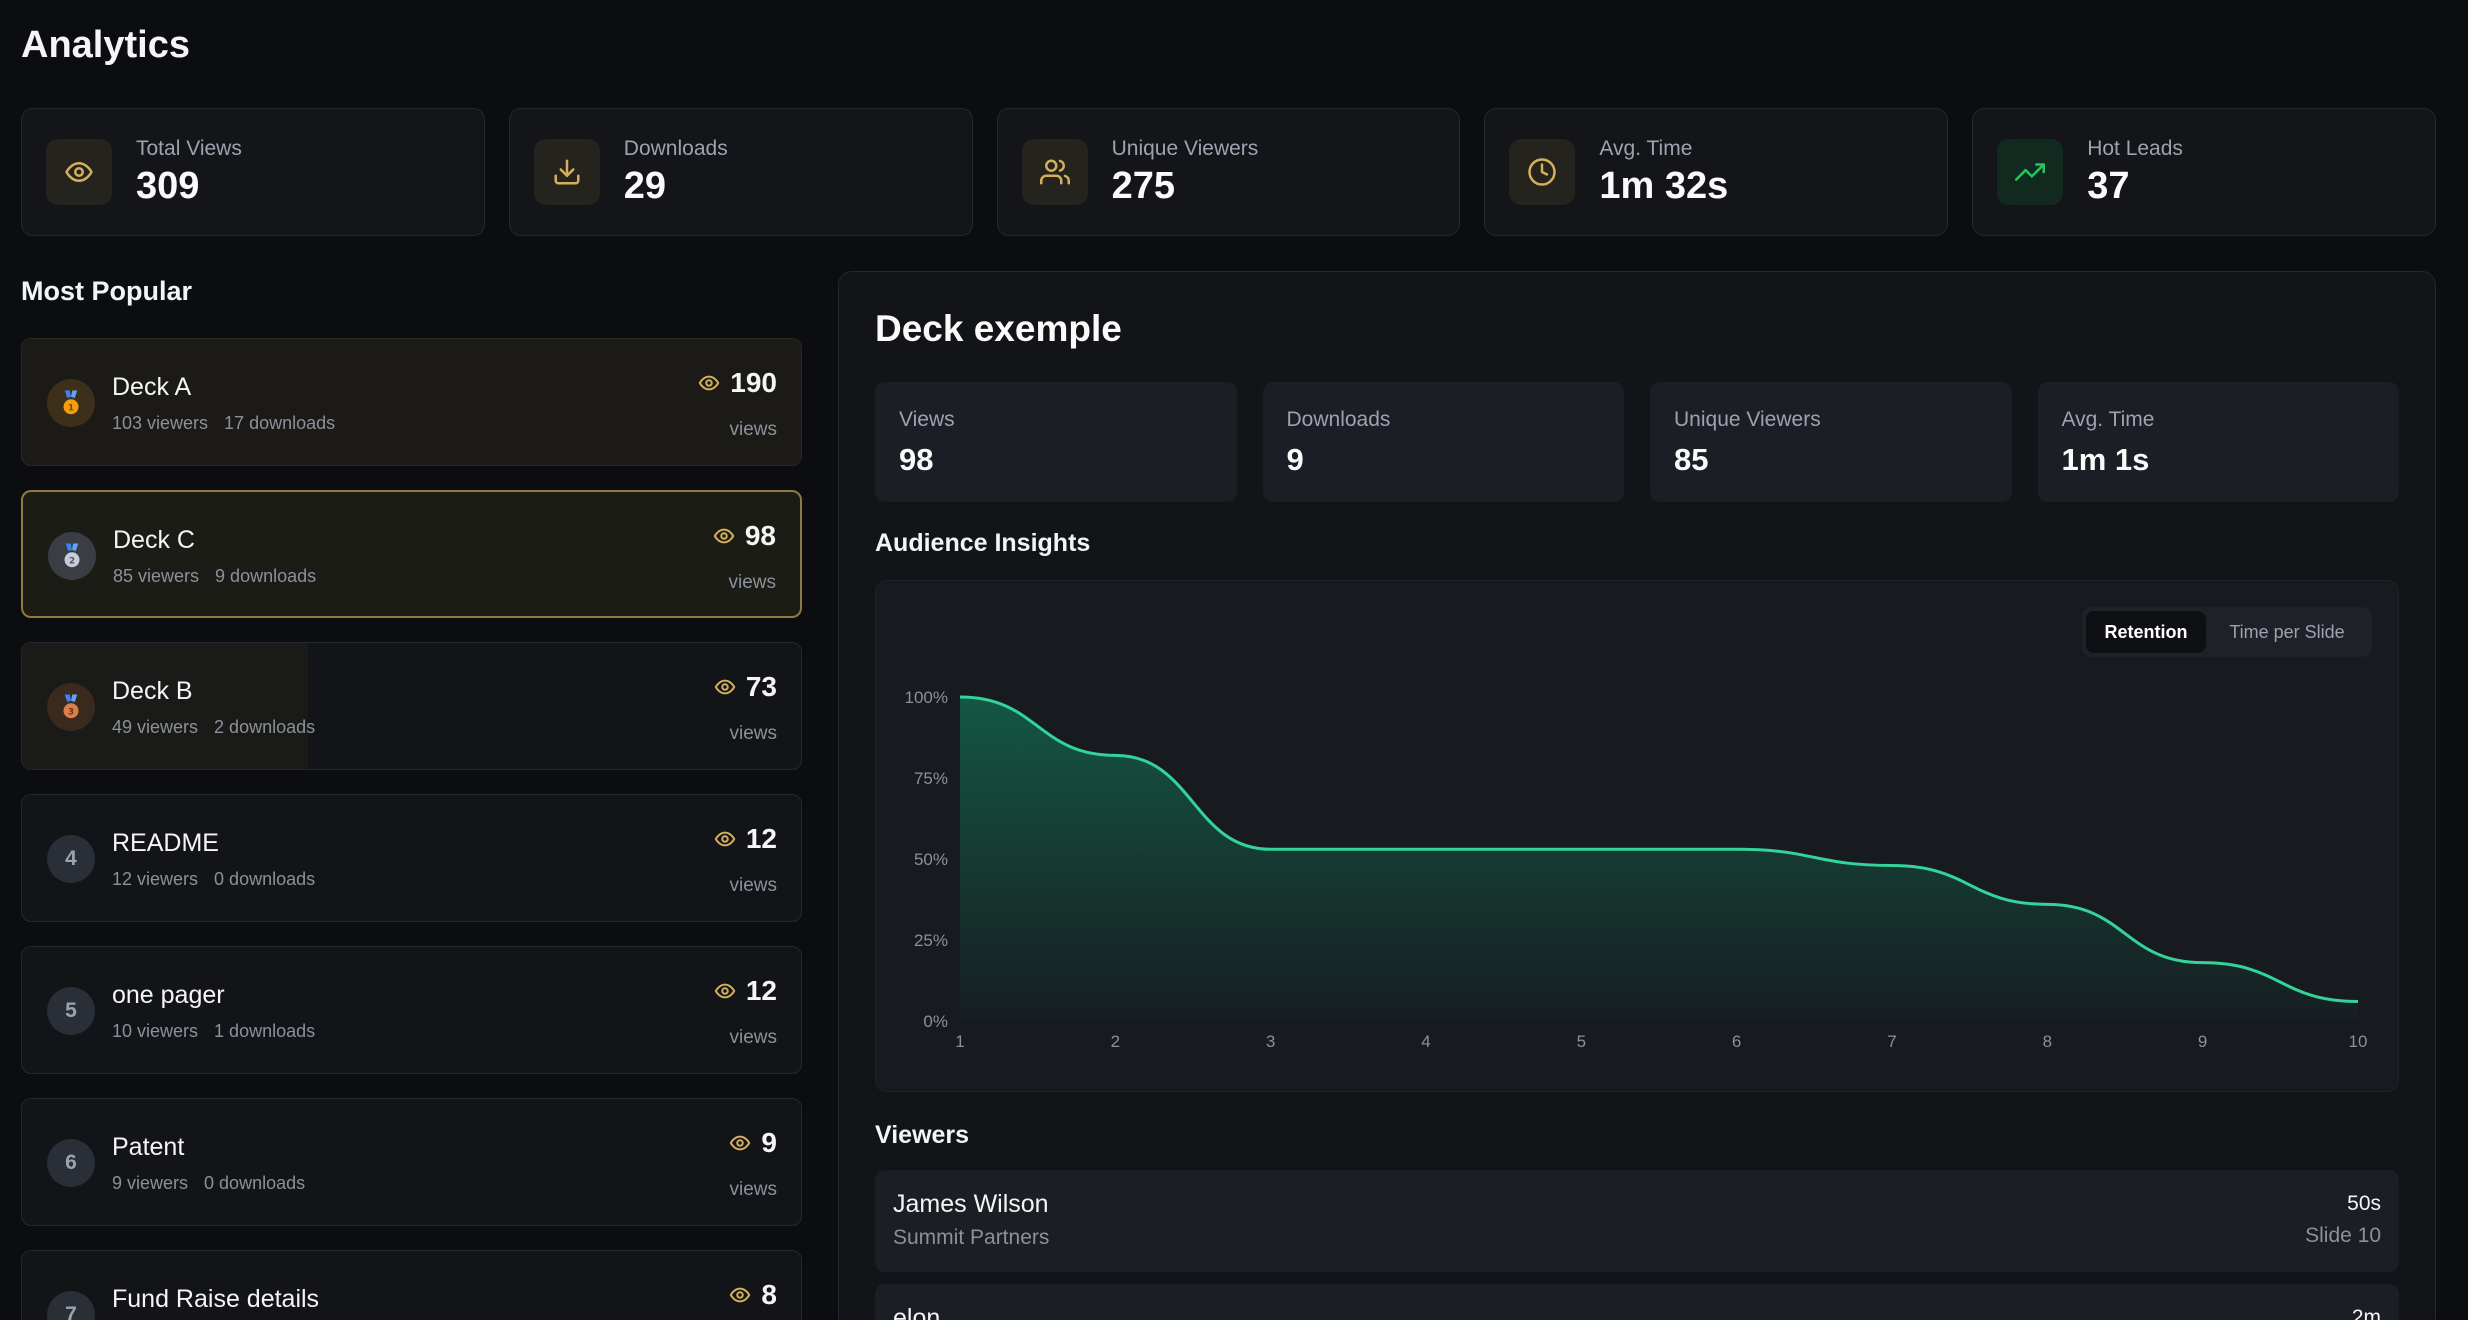 Image resolution: width=2468 pixels, height=1320 pixels. I want to click on svg-text: 1, so click(71, 409).